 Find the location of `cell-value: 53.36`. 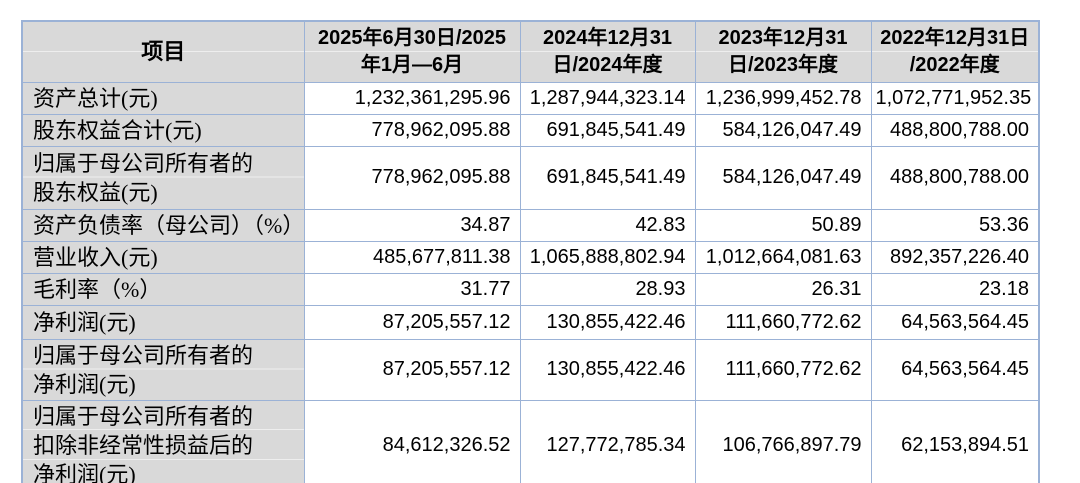

cell-value: 53.36 is located at coordinates (955, 225).